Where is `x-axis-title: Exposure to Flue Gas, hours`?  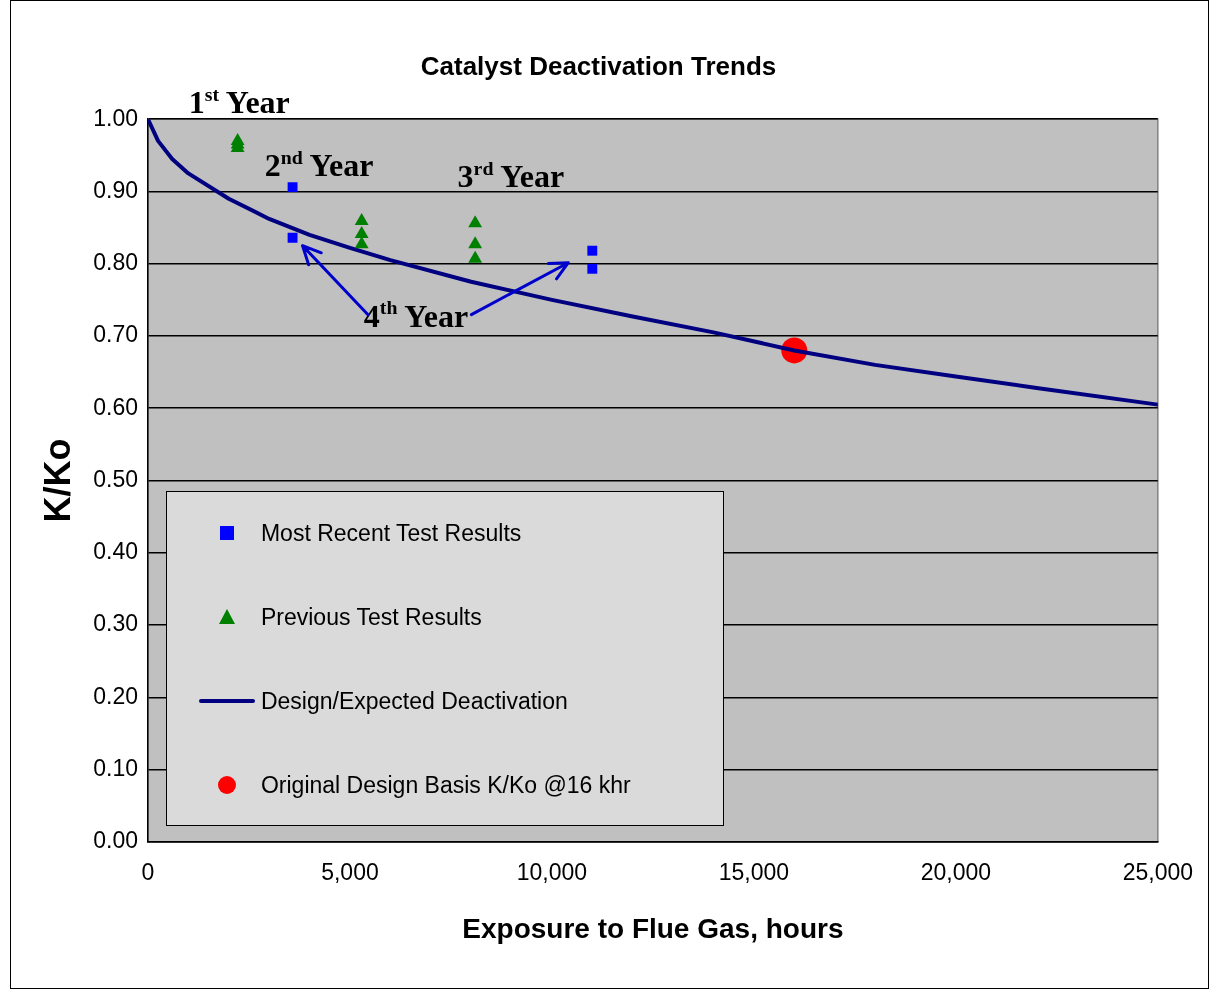
x-axis-title: Exposure to Flue Gas, hours is located at coordinates (653, 928).